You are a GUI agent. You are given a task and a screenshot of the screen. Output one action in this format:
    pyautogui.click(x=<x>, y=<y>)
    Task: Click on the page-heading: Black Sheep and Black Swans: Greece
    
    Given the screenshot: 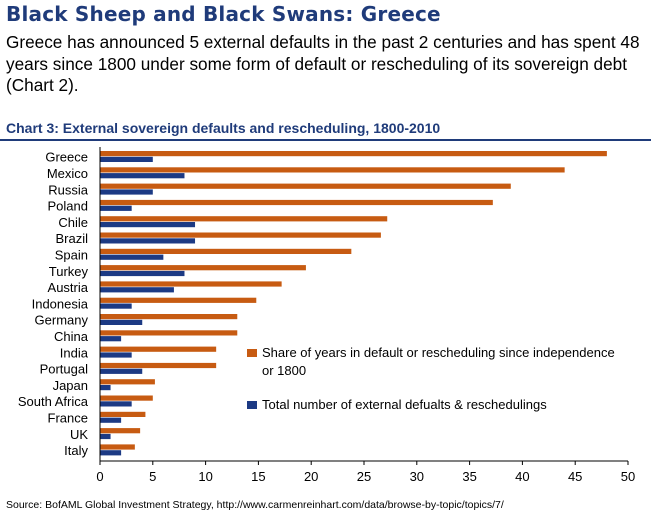 What is the action you would take?
    pyautogui.click(x=223, y=14)
    